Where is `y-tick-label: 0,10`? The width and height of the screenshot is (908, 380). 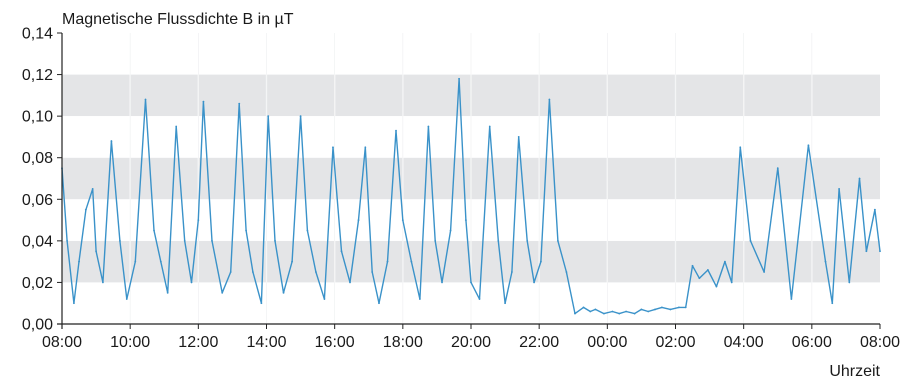 y-tick-label: 0,10 is located at coordinates (37, 117).